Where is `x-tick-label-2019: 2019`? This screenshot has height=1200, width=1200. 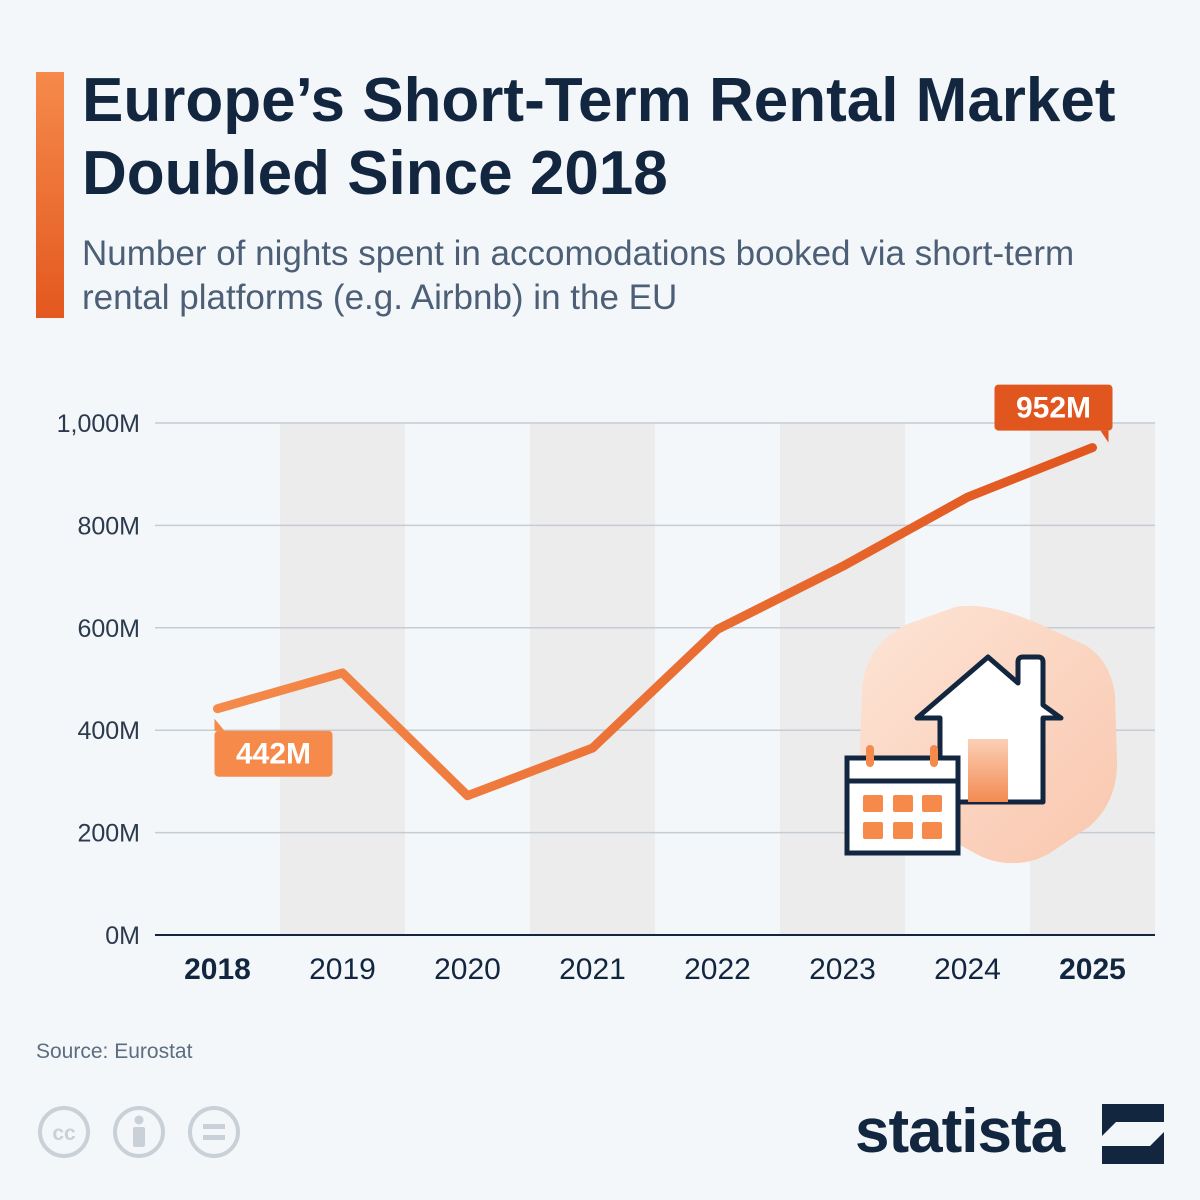
x-tick-label-2019: 2019 is located at coordinates (342, 969).